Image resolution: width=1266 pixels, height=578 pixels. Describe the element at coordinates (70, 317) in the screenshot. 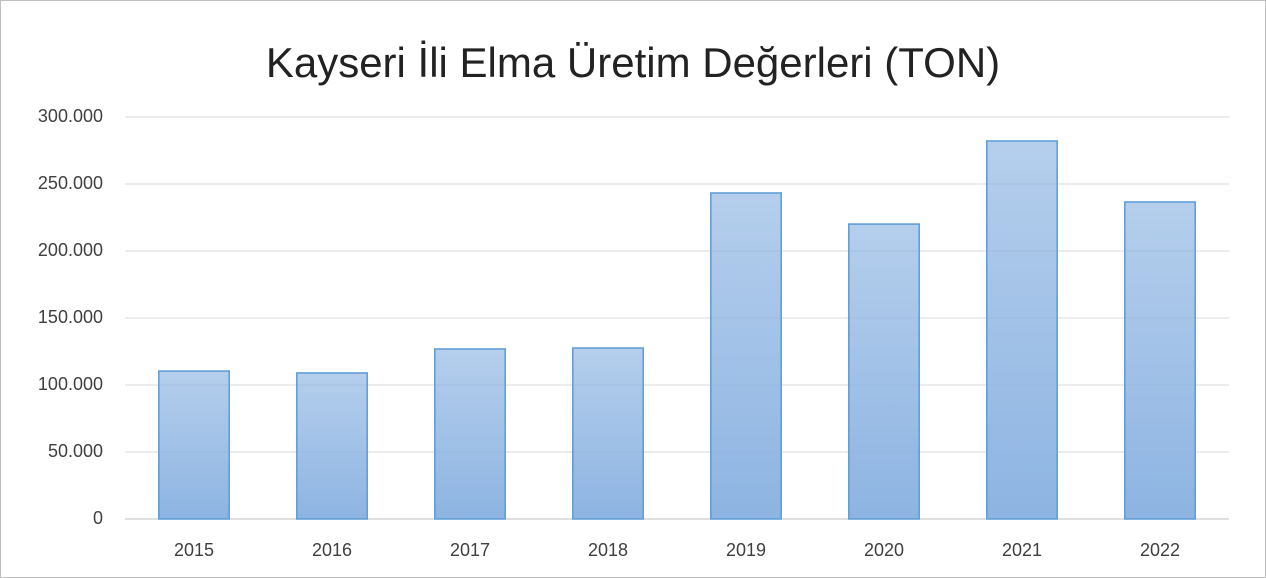

I see `y-tick-label: 150.000` at that location.